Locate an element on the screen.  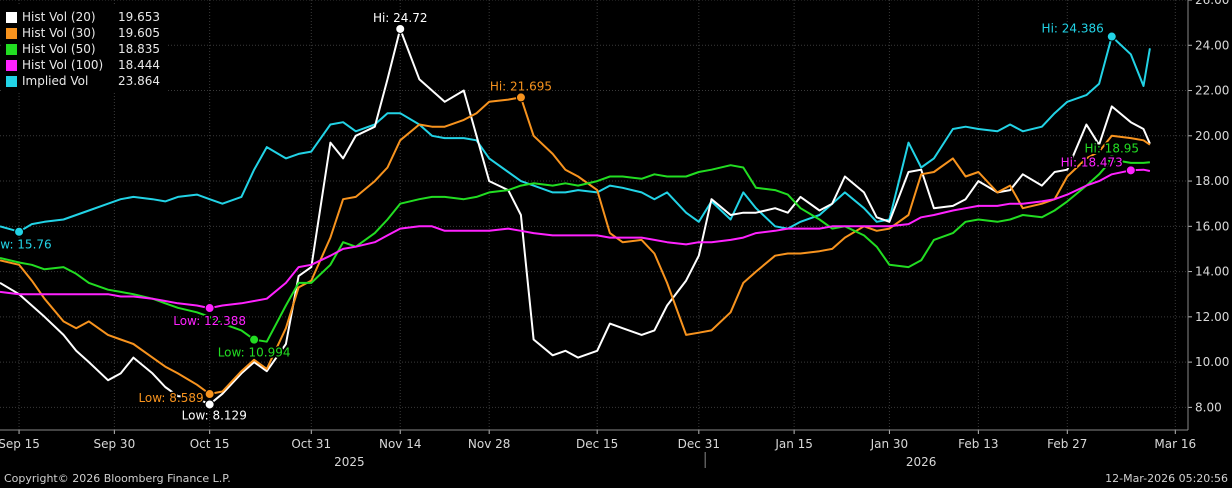
legend-item-hist-vol-20: Hist Vol (20) 19.653 is located at coordinates (83, 17).